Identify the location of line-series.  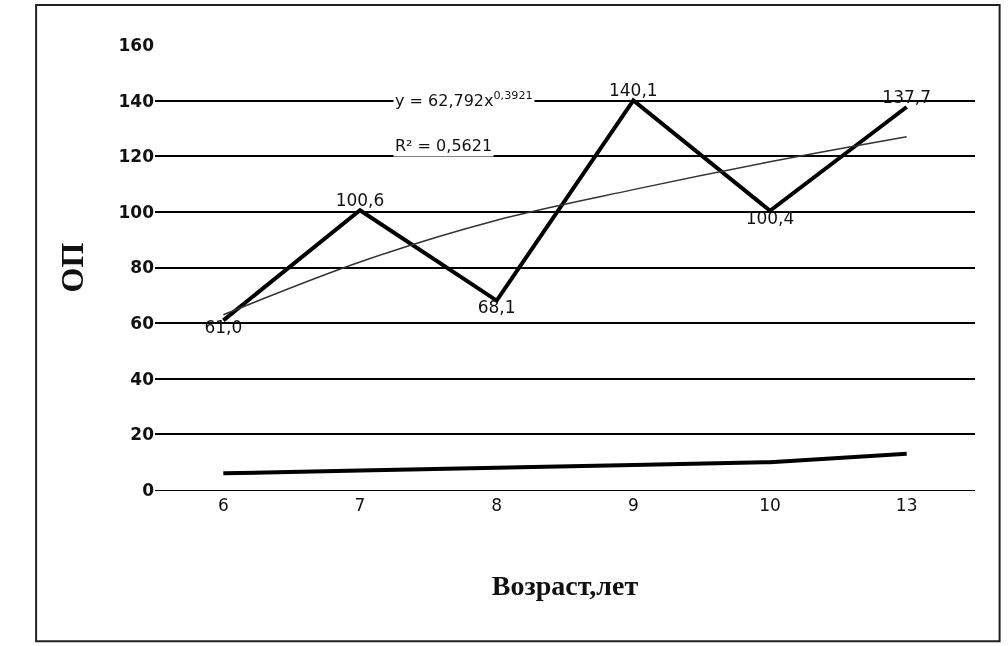
(565, 463).